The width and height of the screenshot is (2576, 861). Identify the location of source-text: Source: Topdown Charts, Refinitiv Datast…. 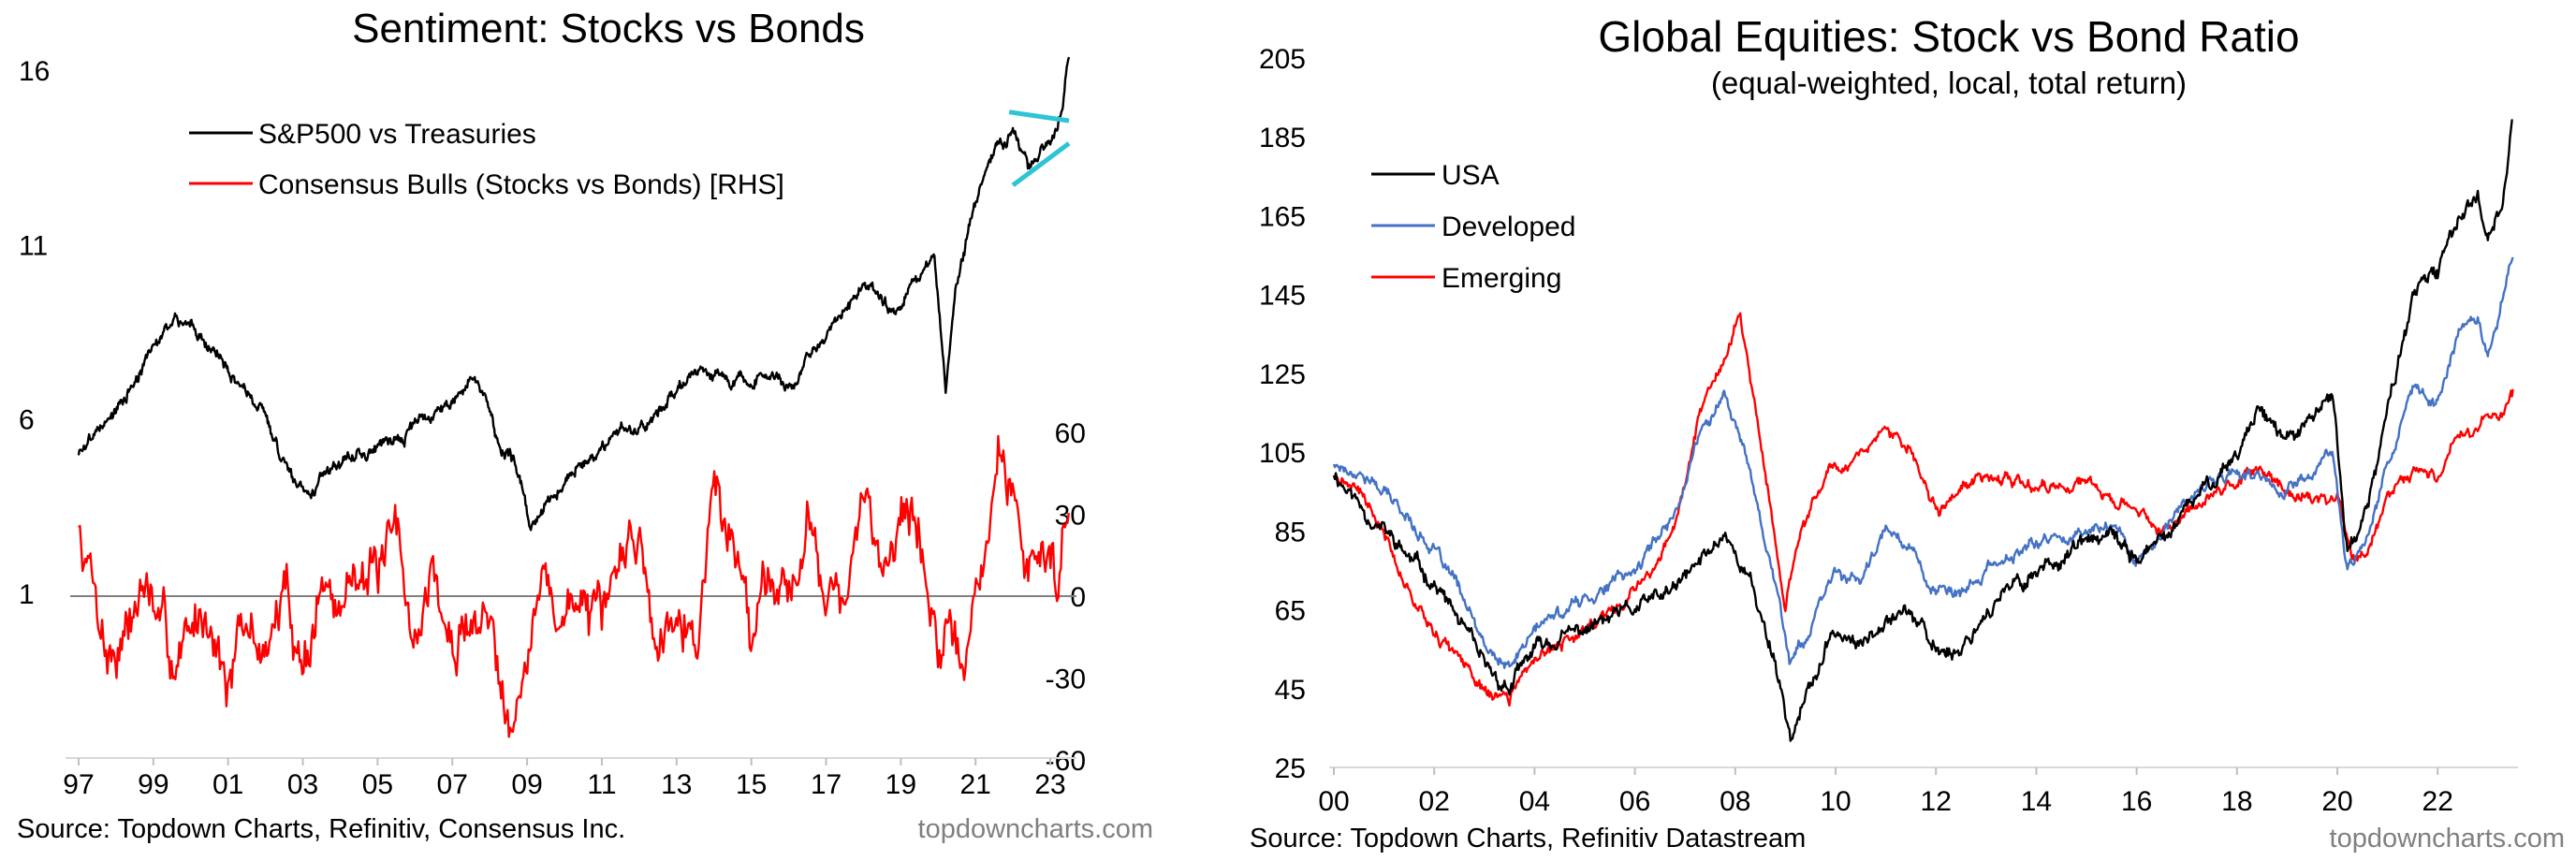
(1528, 839).